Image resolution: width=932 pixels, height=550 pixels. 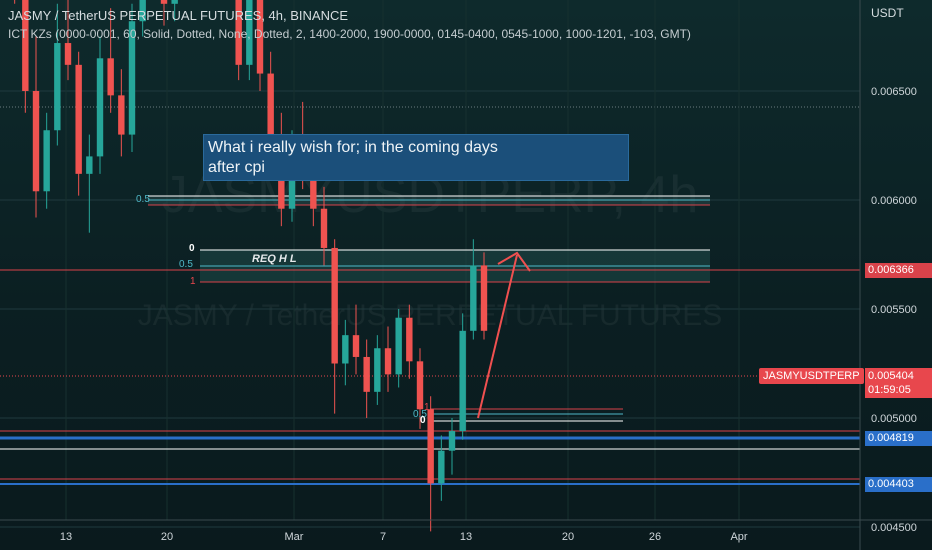 I want to click on countdown: 01:59:05, so click(x=889, y=390).